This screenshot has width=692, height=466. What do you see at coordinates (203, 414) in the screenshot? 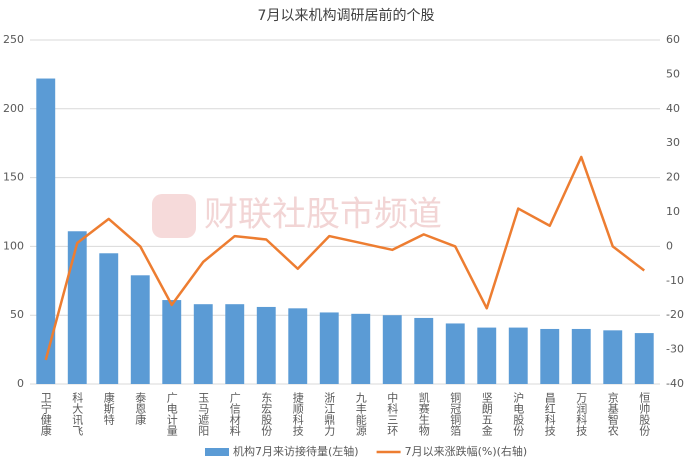
I see `x-tick-label: 玉马遮阳` at bounding box center [203, 414].